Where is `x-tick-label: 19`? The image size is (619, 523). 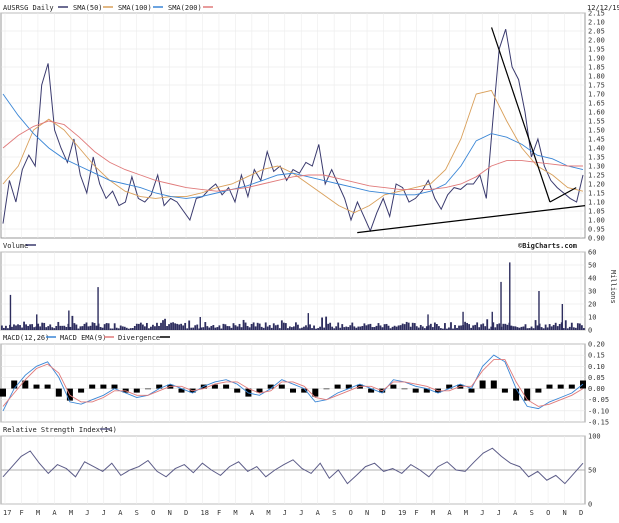 x-tick-label: 19 is located at coordinates (402, 513).